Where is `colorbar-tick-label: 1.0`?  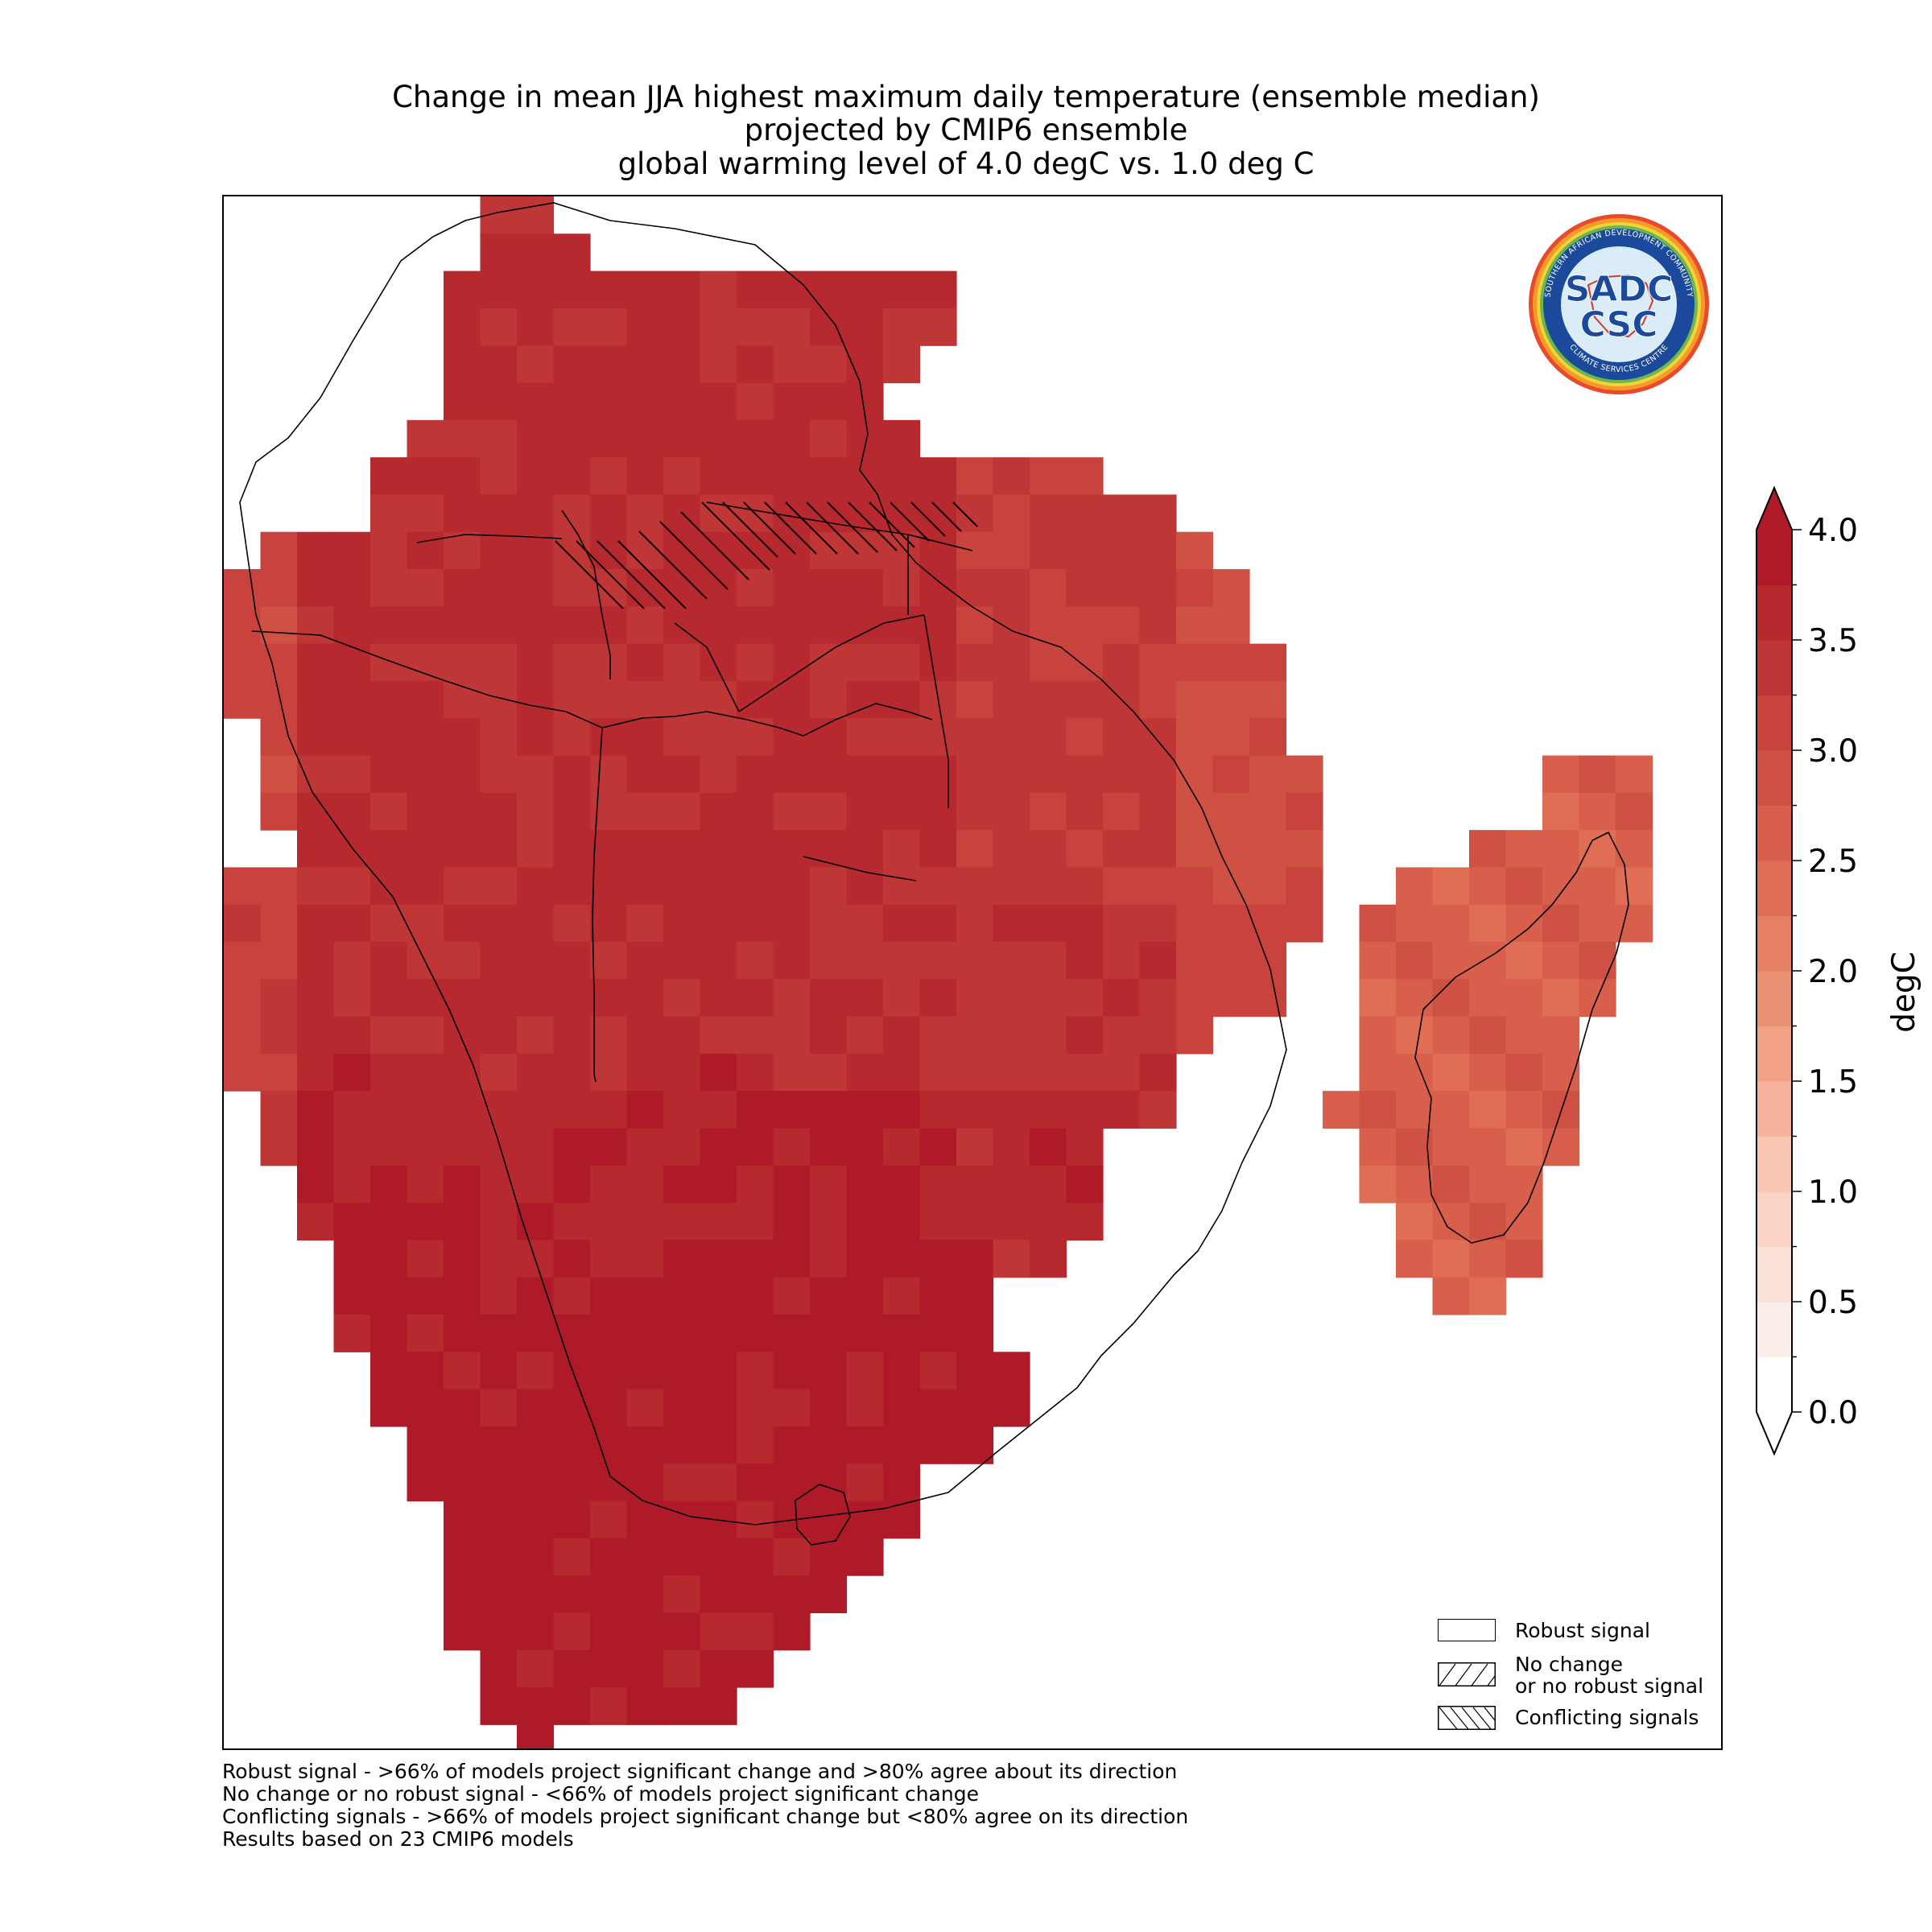 colorbar-tick-label: 1.0 is located at coordinates (1833, 1192).